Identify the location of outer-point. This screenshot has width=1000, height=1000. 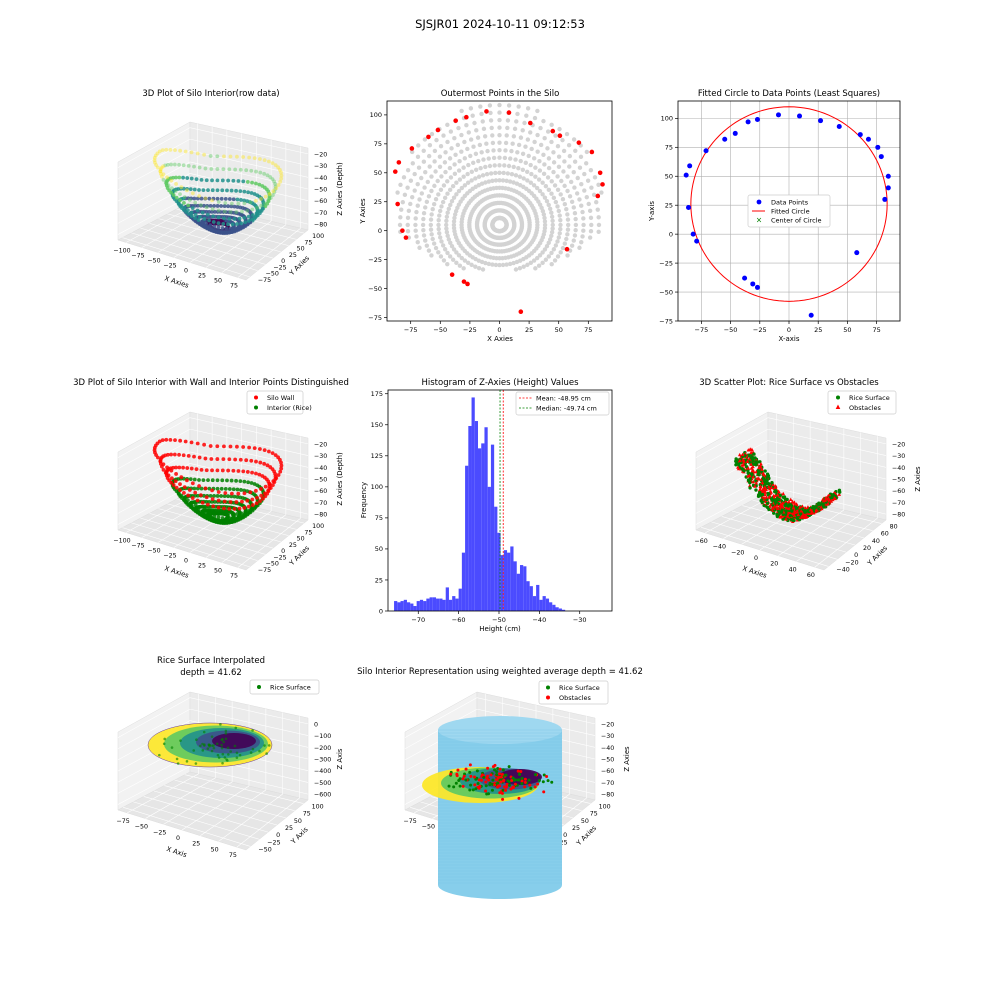
(466, 117).